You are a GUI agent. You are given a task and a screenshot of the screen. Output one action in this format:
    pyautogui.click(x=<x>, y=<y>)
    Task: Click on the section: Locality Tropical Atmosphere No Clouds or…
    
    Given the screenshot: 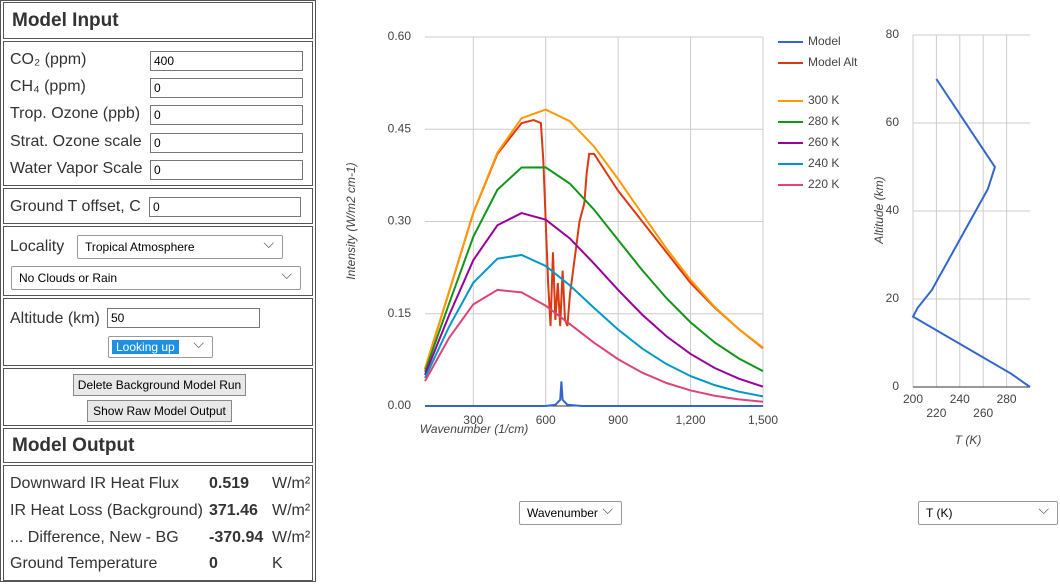 What is the action you would take?
    pyautogui.click(x=158, y=261)
    